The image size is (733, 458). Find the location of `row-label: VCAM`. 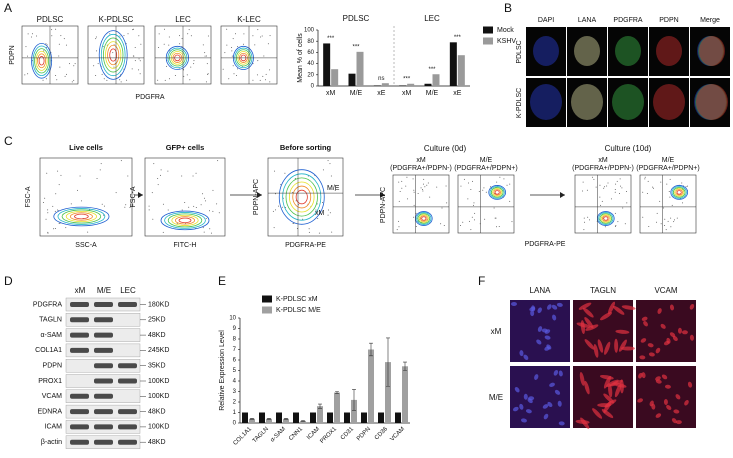

row-label: VCAM is located at coordinates (52, 396).